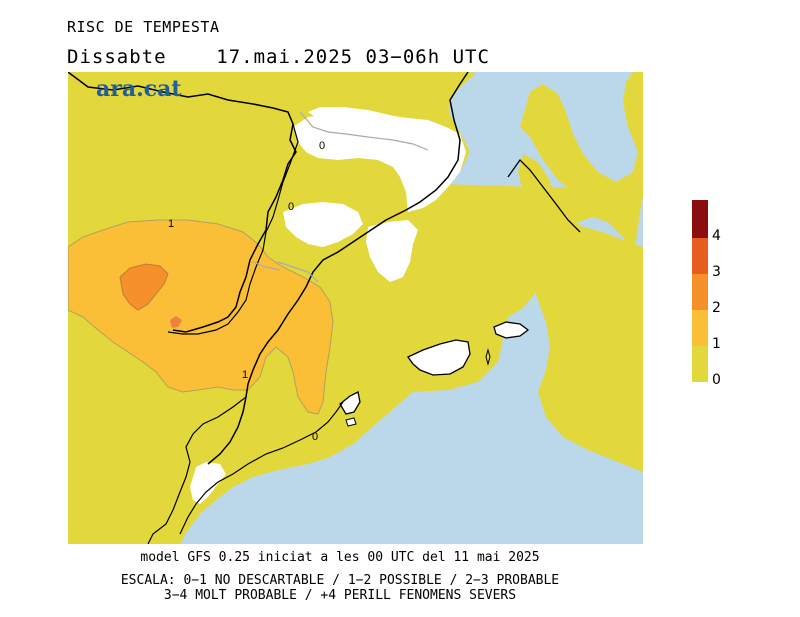  I want to click on island-ibiza, so click(350, 403).